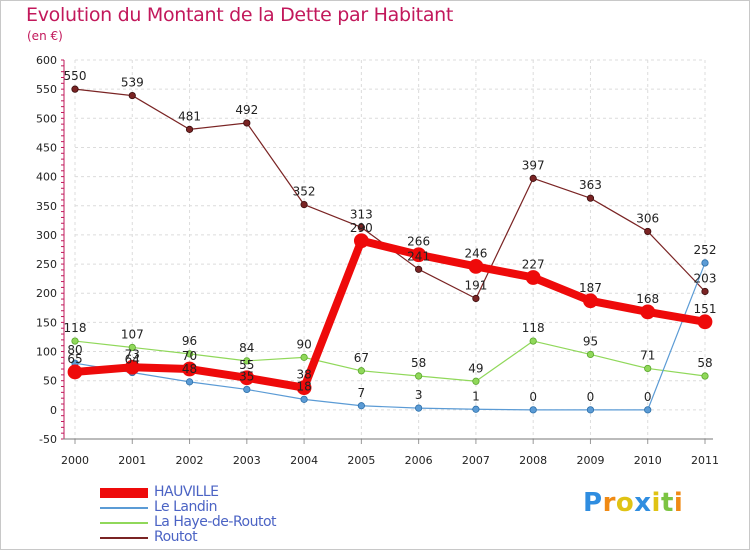  I want to click on data-label-la-haye-de-routot: 107, so click(132, 334).